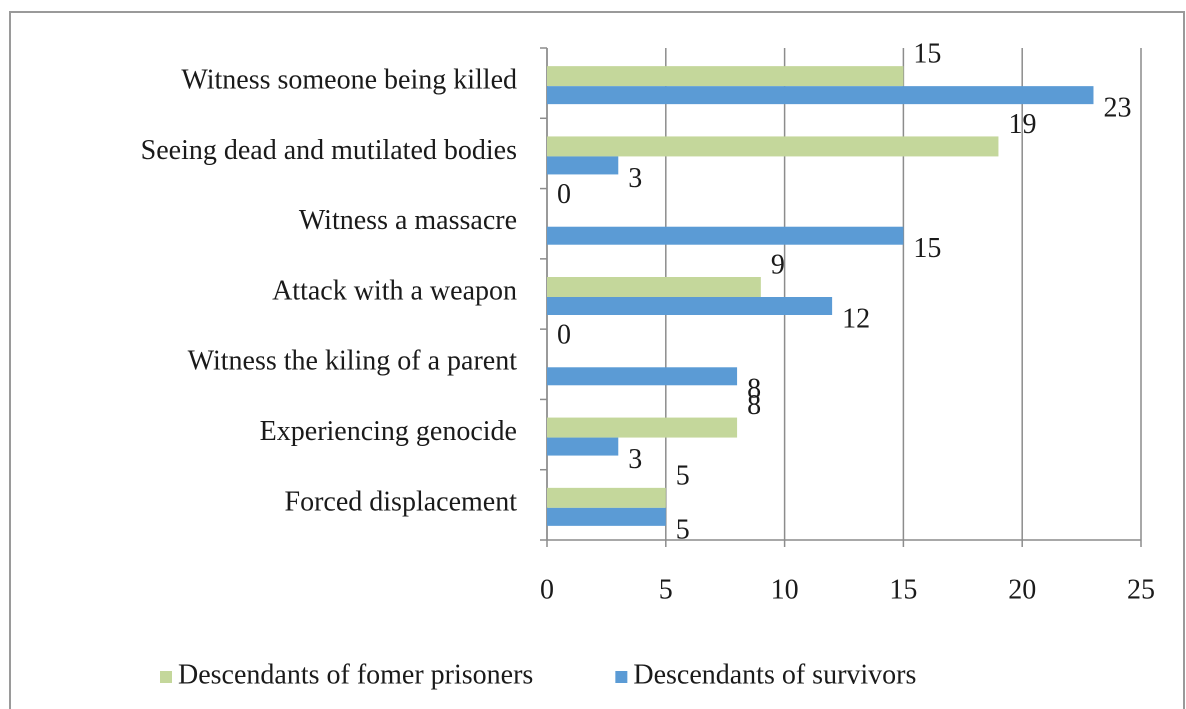 This screenshot has width=1186, height=709. Describe the element at coordinates (329, 150) in the screenshot. I see `y-tick-label: Seeing dead and mutilated bodies` at that location.